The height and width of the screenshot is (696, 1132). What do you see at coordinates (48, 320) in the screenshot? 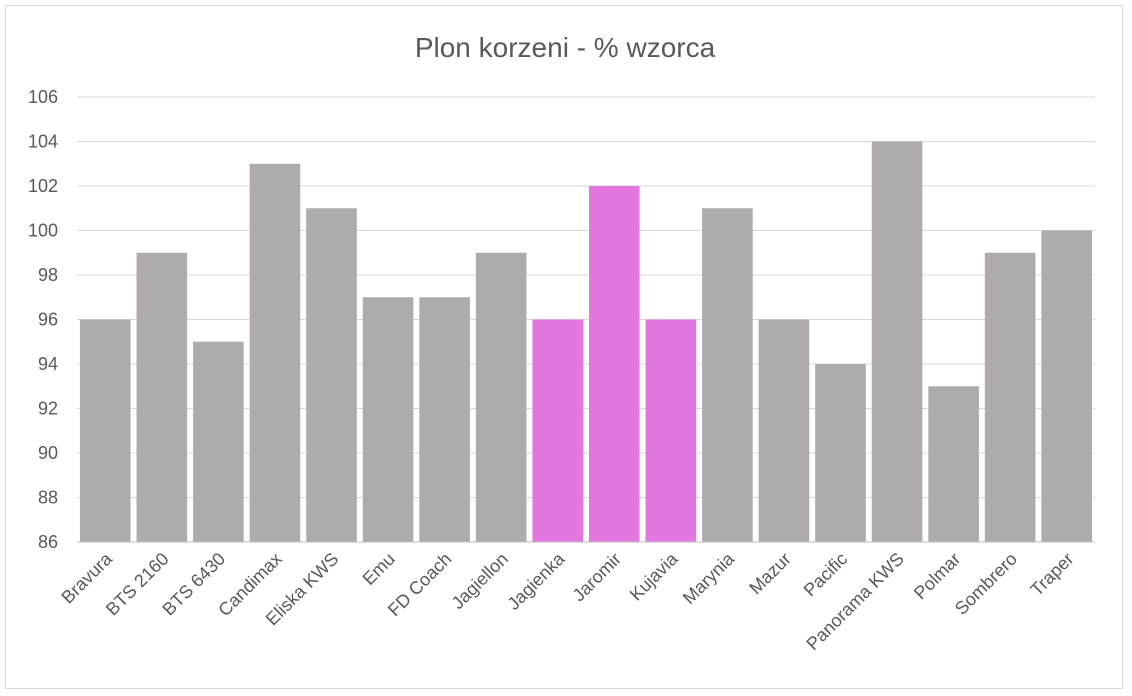
I see `y-tick-label: 96` at bounding box center [48, 320].